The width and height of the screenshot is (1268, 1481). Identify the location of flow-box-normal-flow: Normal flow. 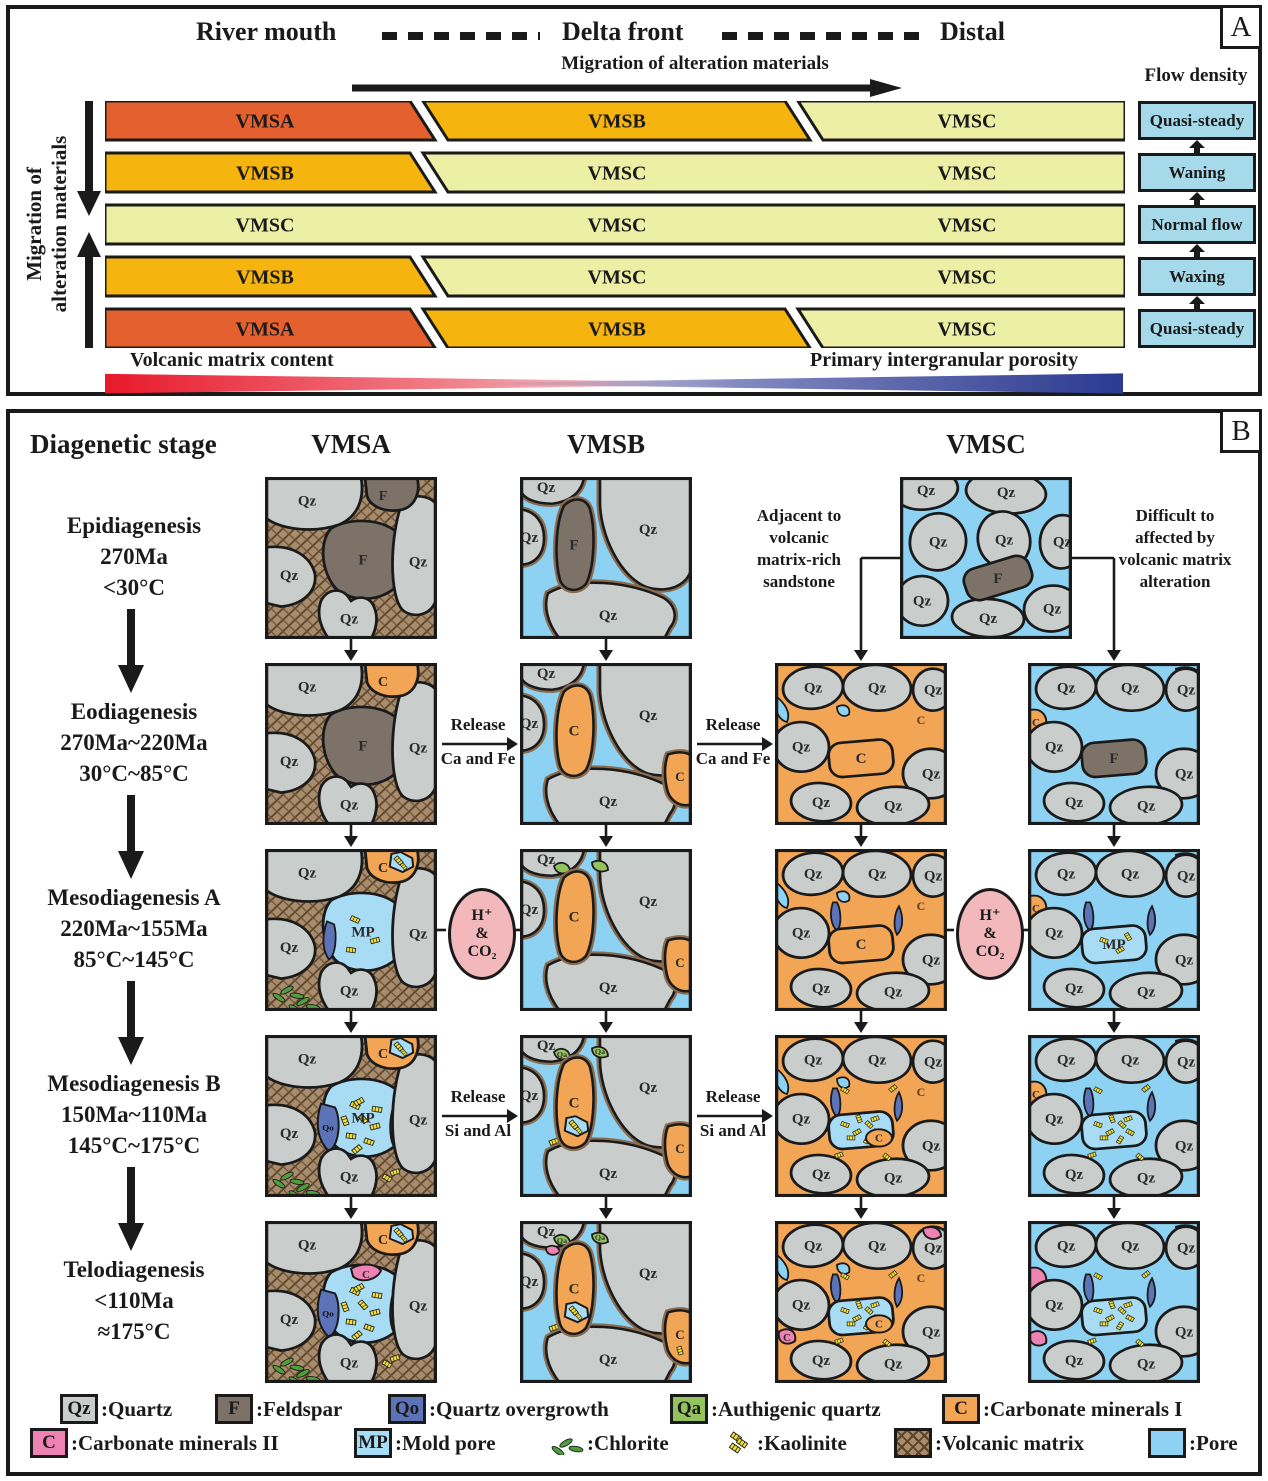
(1197, 224).